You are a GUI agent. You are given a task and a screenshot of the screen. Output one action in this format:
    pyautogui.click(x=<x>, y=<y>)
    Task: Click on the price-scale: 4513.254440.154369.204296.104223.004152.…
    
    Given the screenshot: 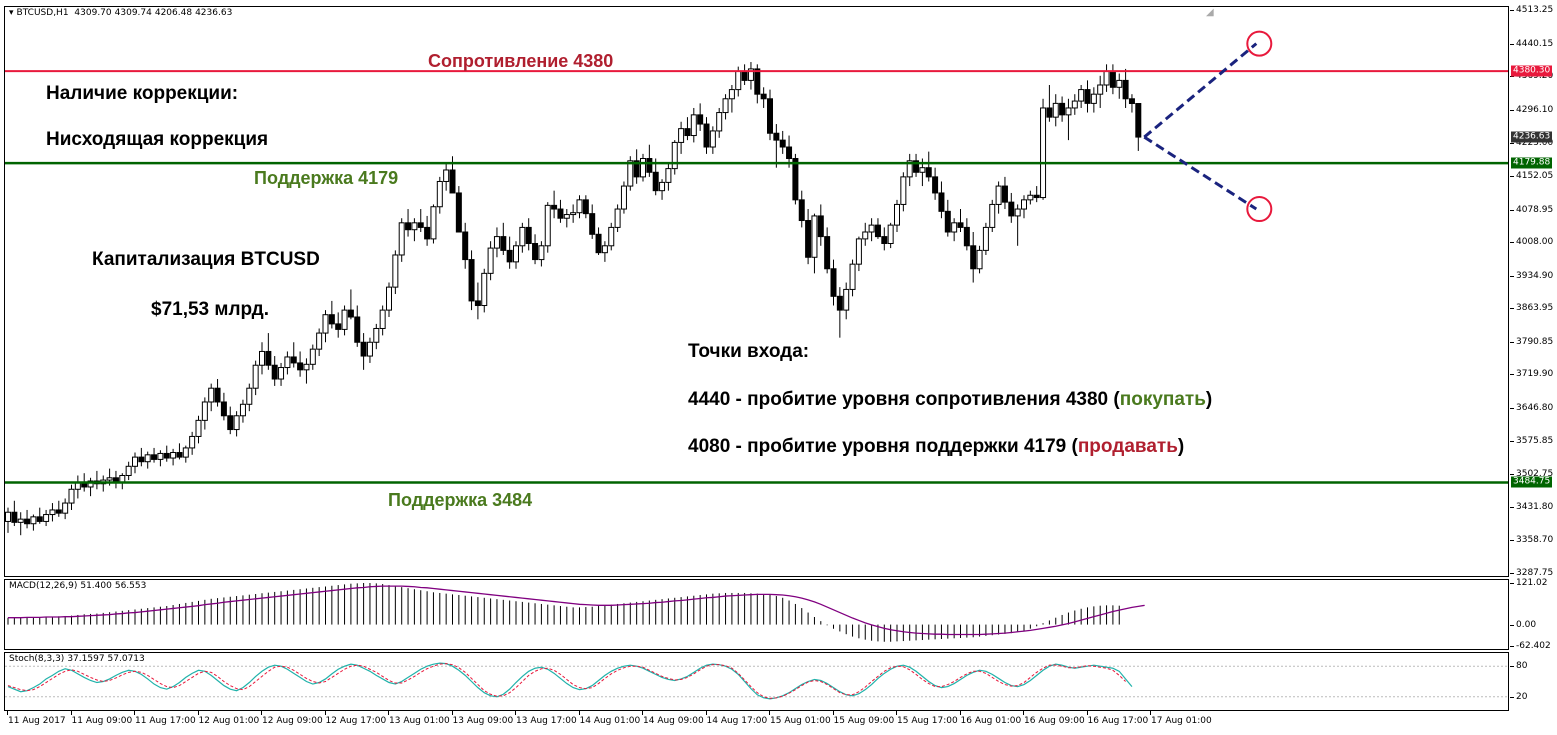 What is the action you would take?
    pyautogui.click(x=1533, y=291)
    